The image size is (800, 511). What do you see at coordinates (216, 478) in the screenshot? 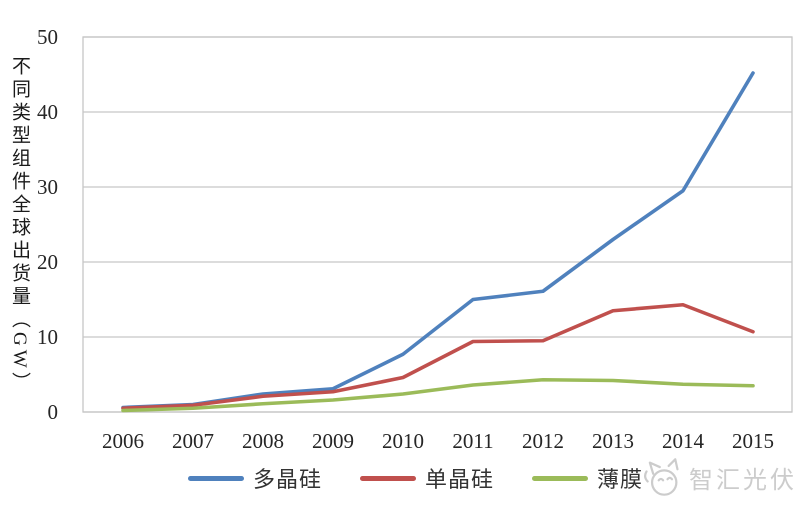
I see `polysilicon-line-swatch` at bounding box center [216, 478].